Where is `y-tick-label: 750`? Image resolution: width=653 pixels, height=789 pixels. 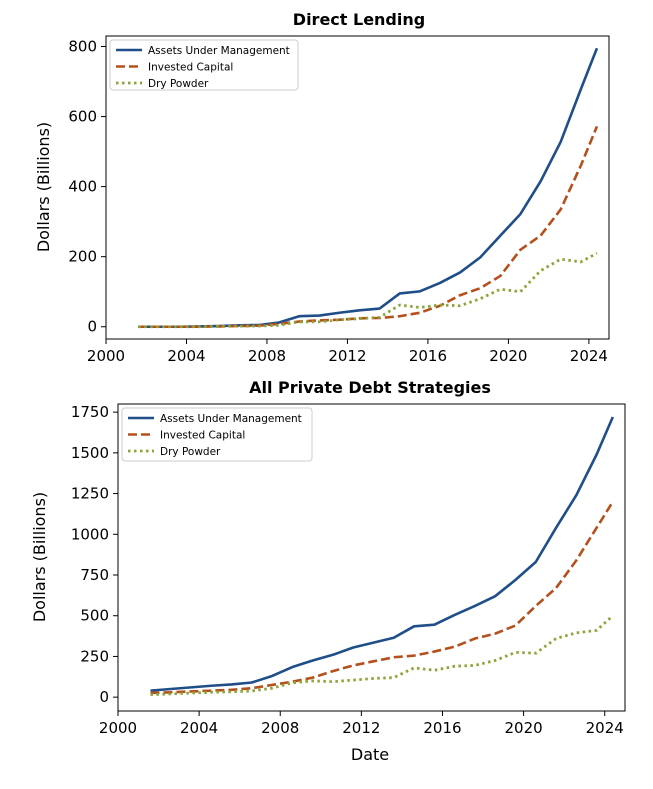 y-tick-label: 750 is located at coordinates (94, 575).